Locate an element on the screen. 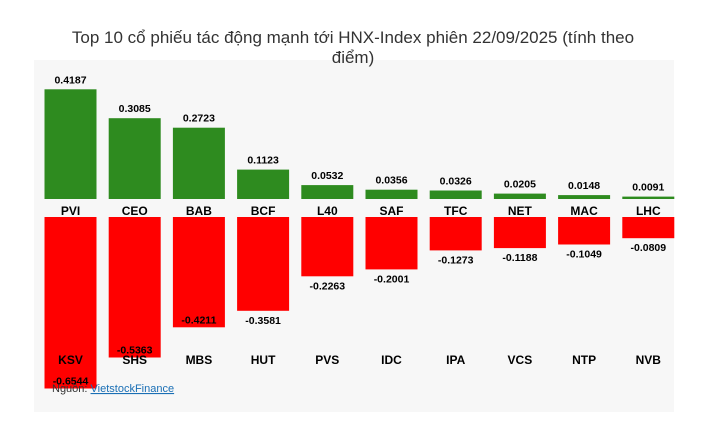 The width and height of the screenshot is (707, 435). positive-category-label-mac: MAC is located at coordinates (584, 211).